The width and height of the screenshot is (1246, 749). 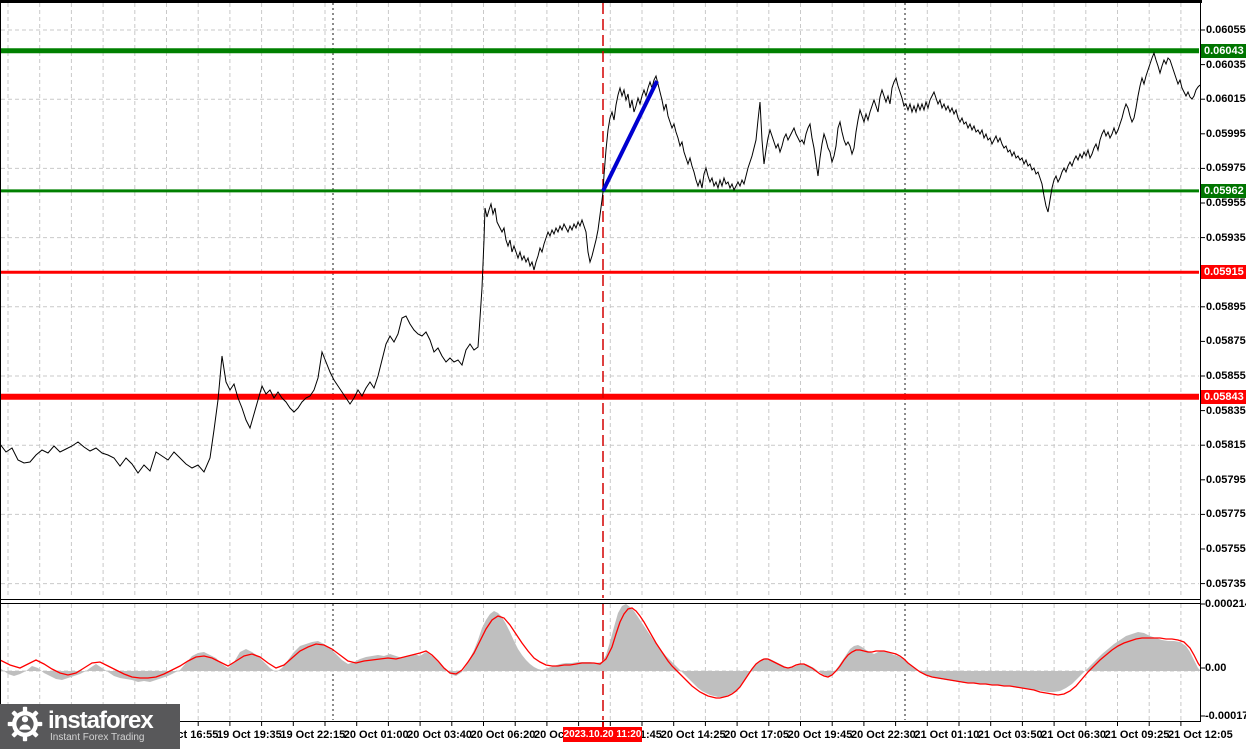 I want to click on price-axis-label: 0.05995, so click(x=1226, y=133).